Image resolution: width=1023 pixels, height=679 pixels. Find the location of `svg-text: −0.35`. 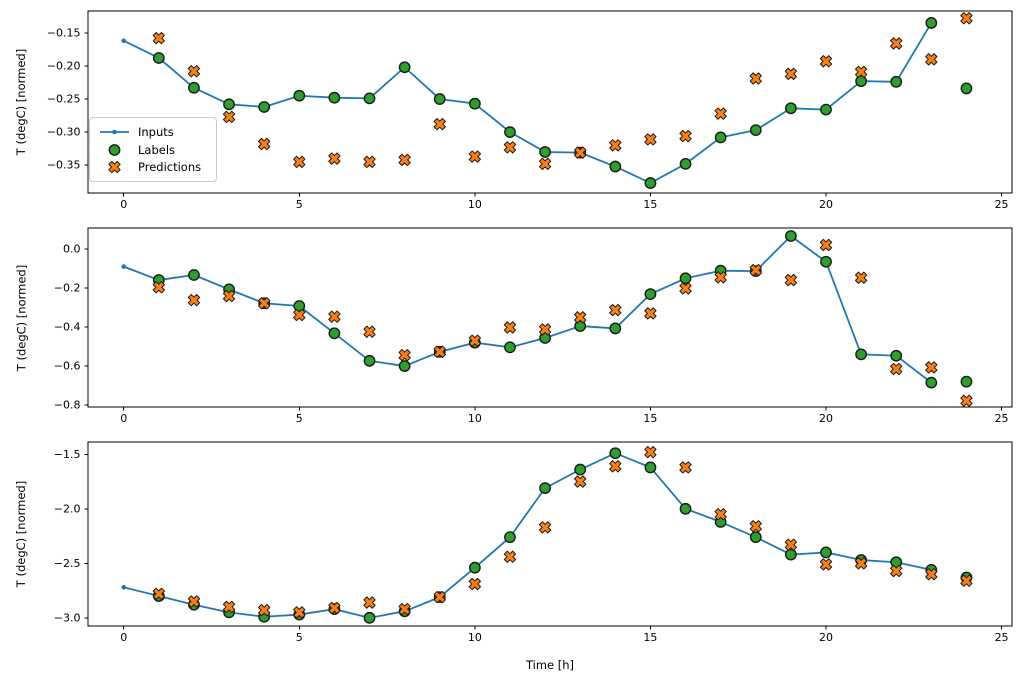

svg-text: −0.35 is located at coordinates (64, 165).